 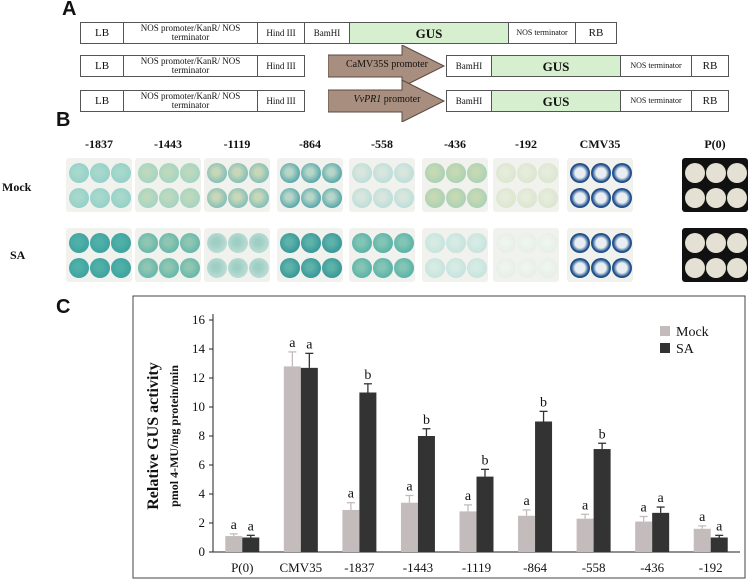 What do you see at coordinates (202, 493) in the screenshot?
I see `y-tick-label: 4` at bounding box center [202, 493].